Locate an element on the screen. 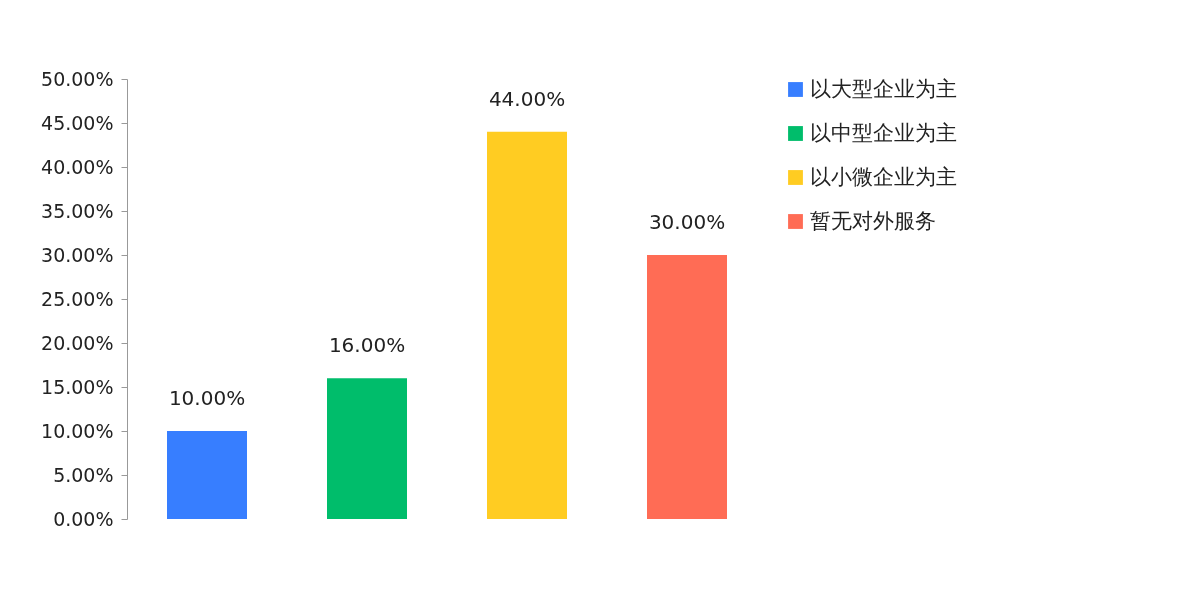  y-tick-label: 45.00% is located at coordinates (77, 122).